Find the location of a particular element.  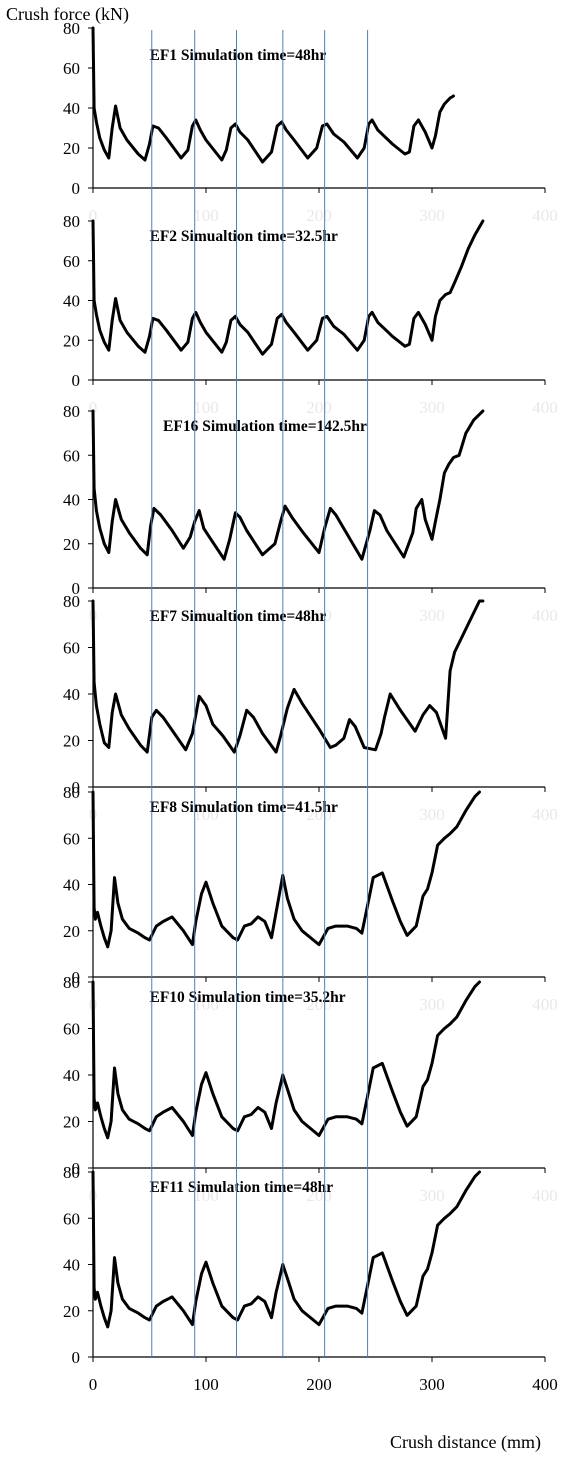

panel-title: EF2 Simualtion time=32.5hr is located at coordinates (244, 236).